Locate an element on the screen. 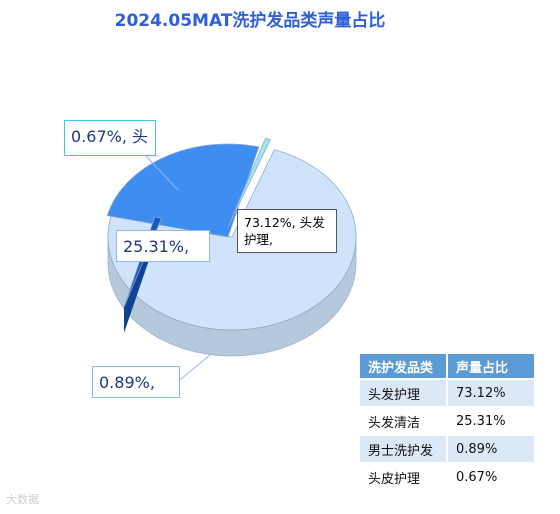  table-cell-share: 25.31% is located at coordinates (491, 421).